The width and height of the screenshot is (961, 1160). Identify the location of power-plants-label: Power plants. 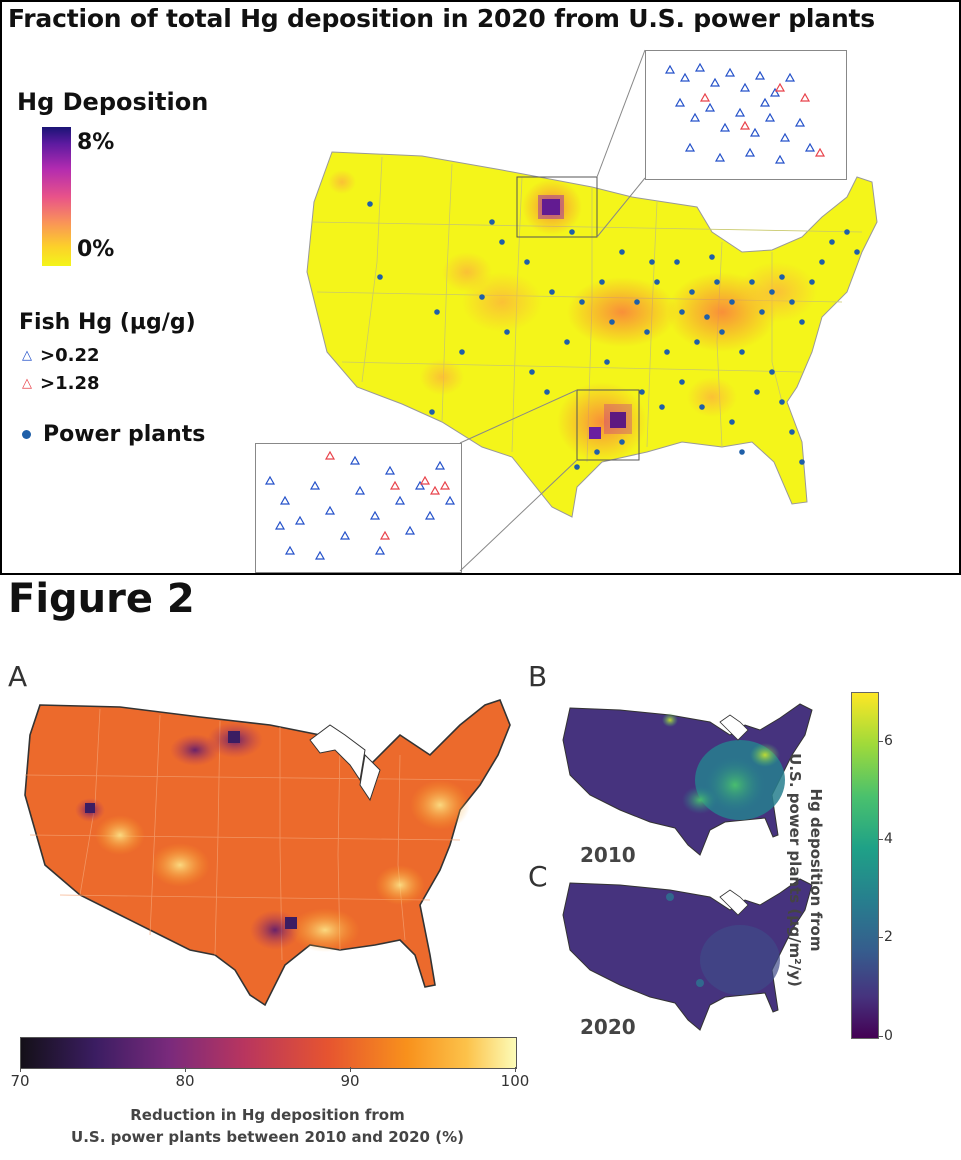
(124, 434).